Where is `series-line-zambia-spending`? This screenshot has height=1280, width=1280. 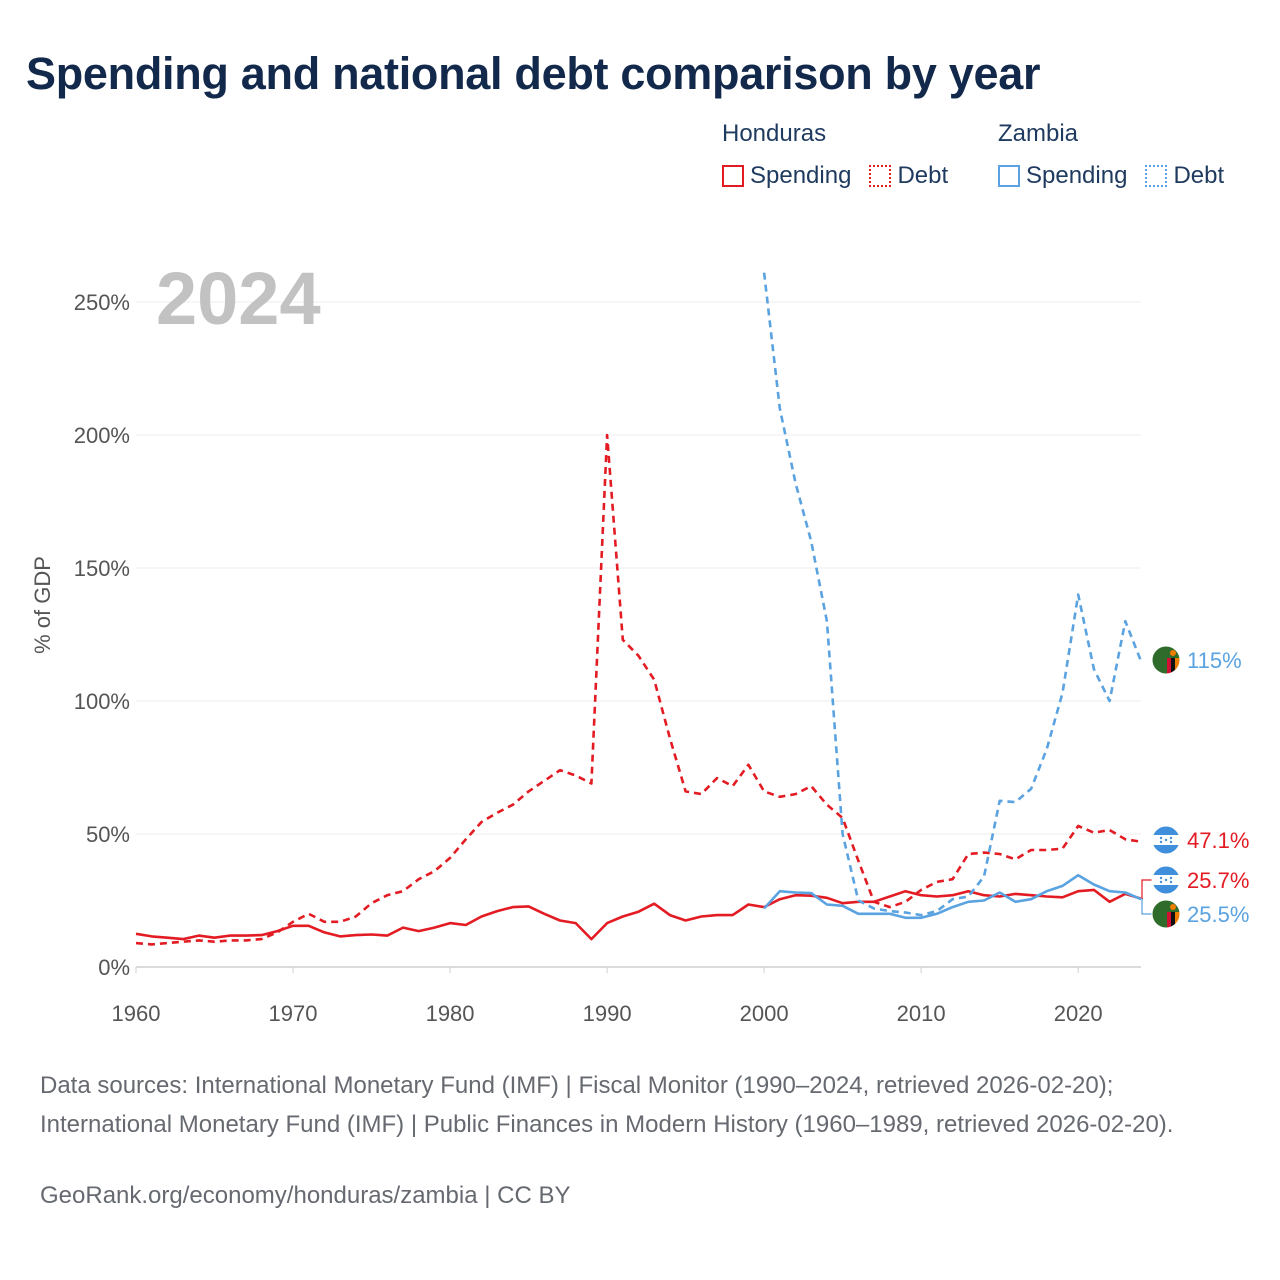
series-line-zambia-spending is located at coordinates (952, 896).